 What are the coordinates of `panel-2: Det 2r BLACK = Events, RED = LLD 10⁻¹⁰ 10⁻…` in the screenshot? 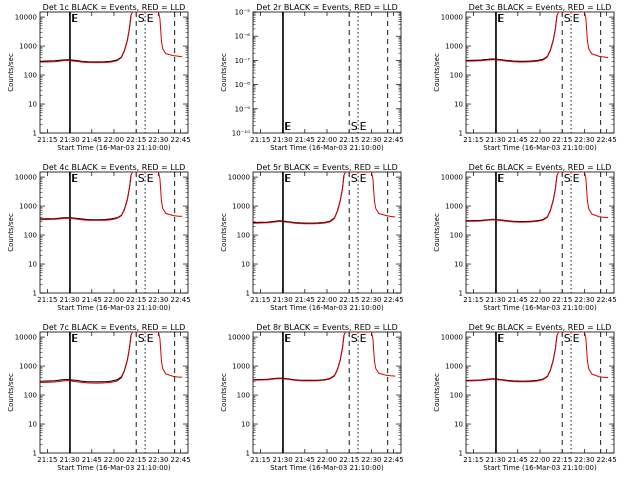 It's located at (312, 77).